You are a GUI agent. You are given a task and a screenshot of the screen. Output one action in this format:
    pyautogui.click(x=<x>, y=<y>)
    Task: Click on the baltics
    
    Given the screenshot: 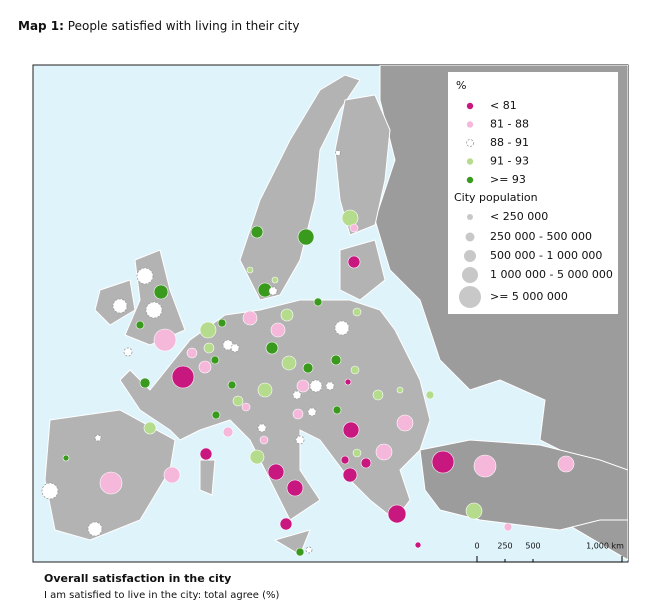 What is the action you would take?
    pyautogui.click(x=362, y=270)
    